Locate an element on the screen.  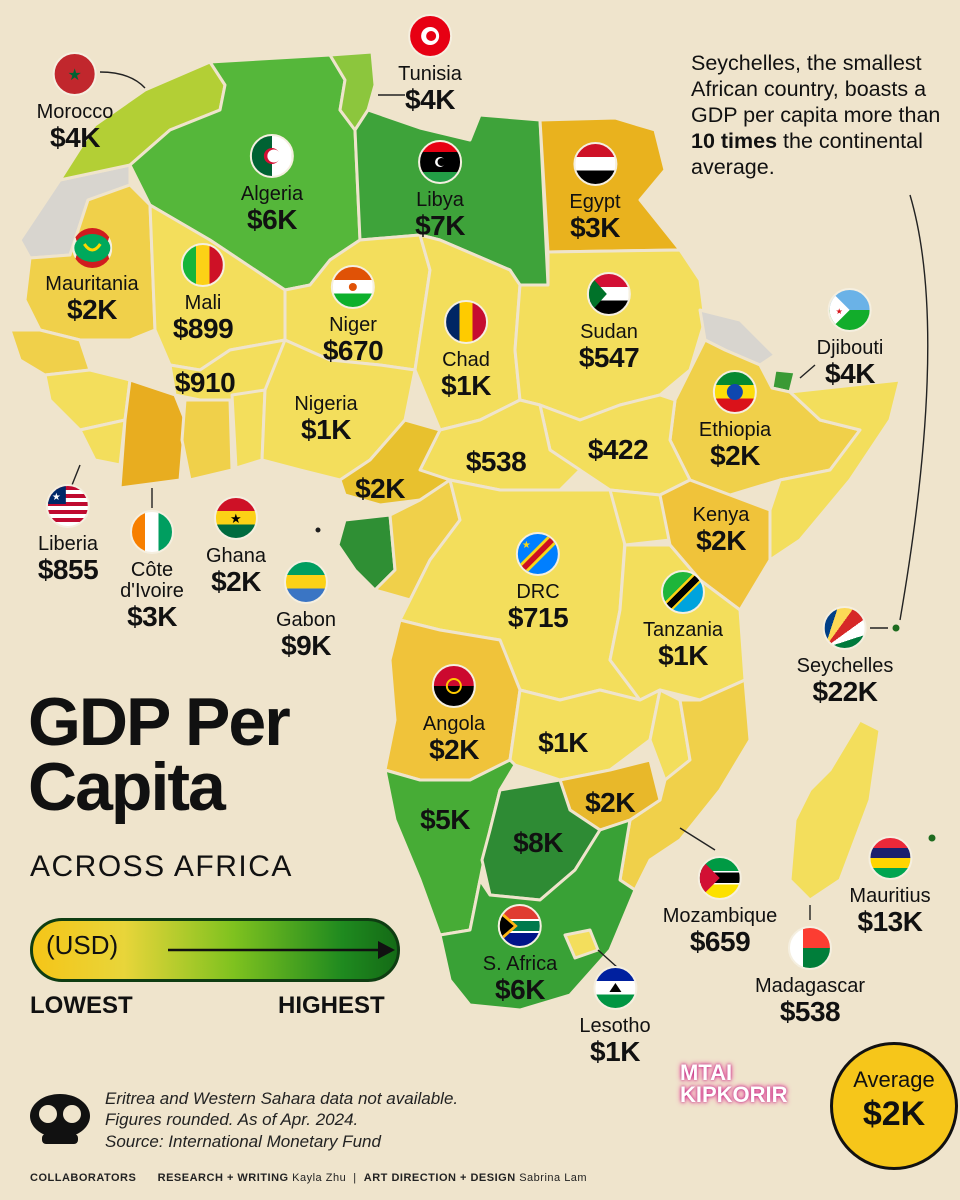
label-mauritania: Mauritania $2K is located at coordinates (92, 276).